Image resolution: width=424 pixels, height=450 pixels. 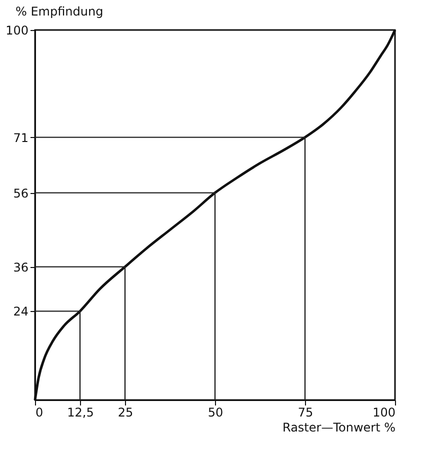 I want to click on y-tick-label: 24, so click(x=20, y=311).